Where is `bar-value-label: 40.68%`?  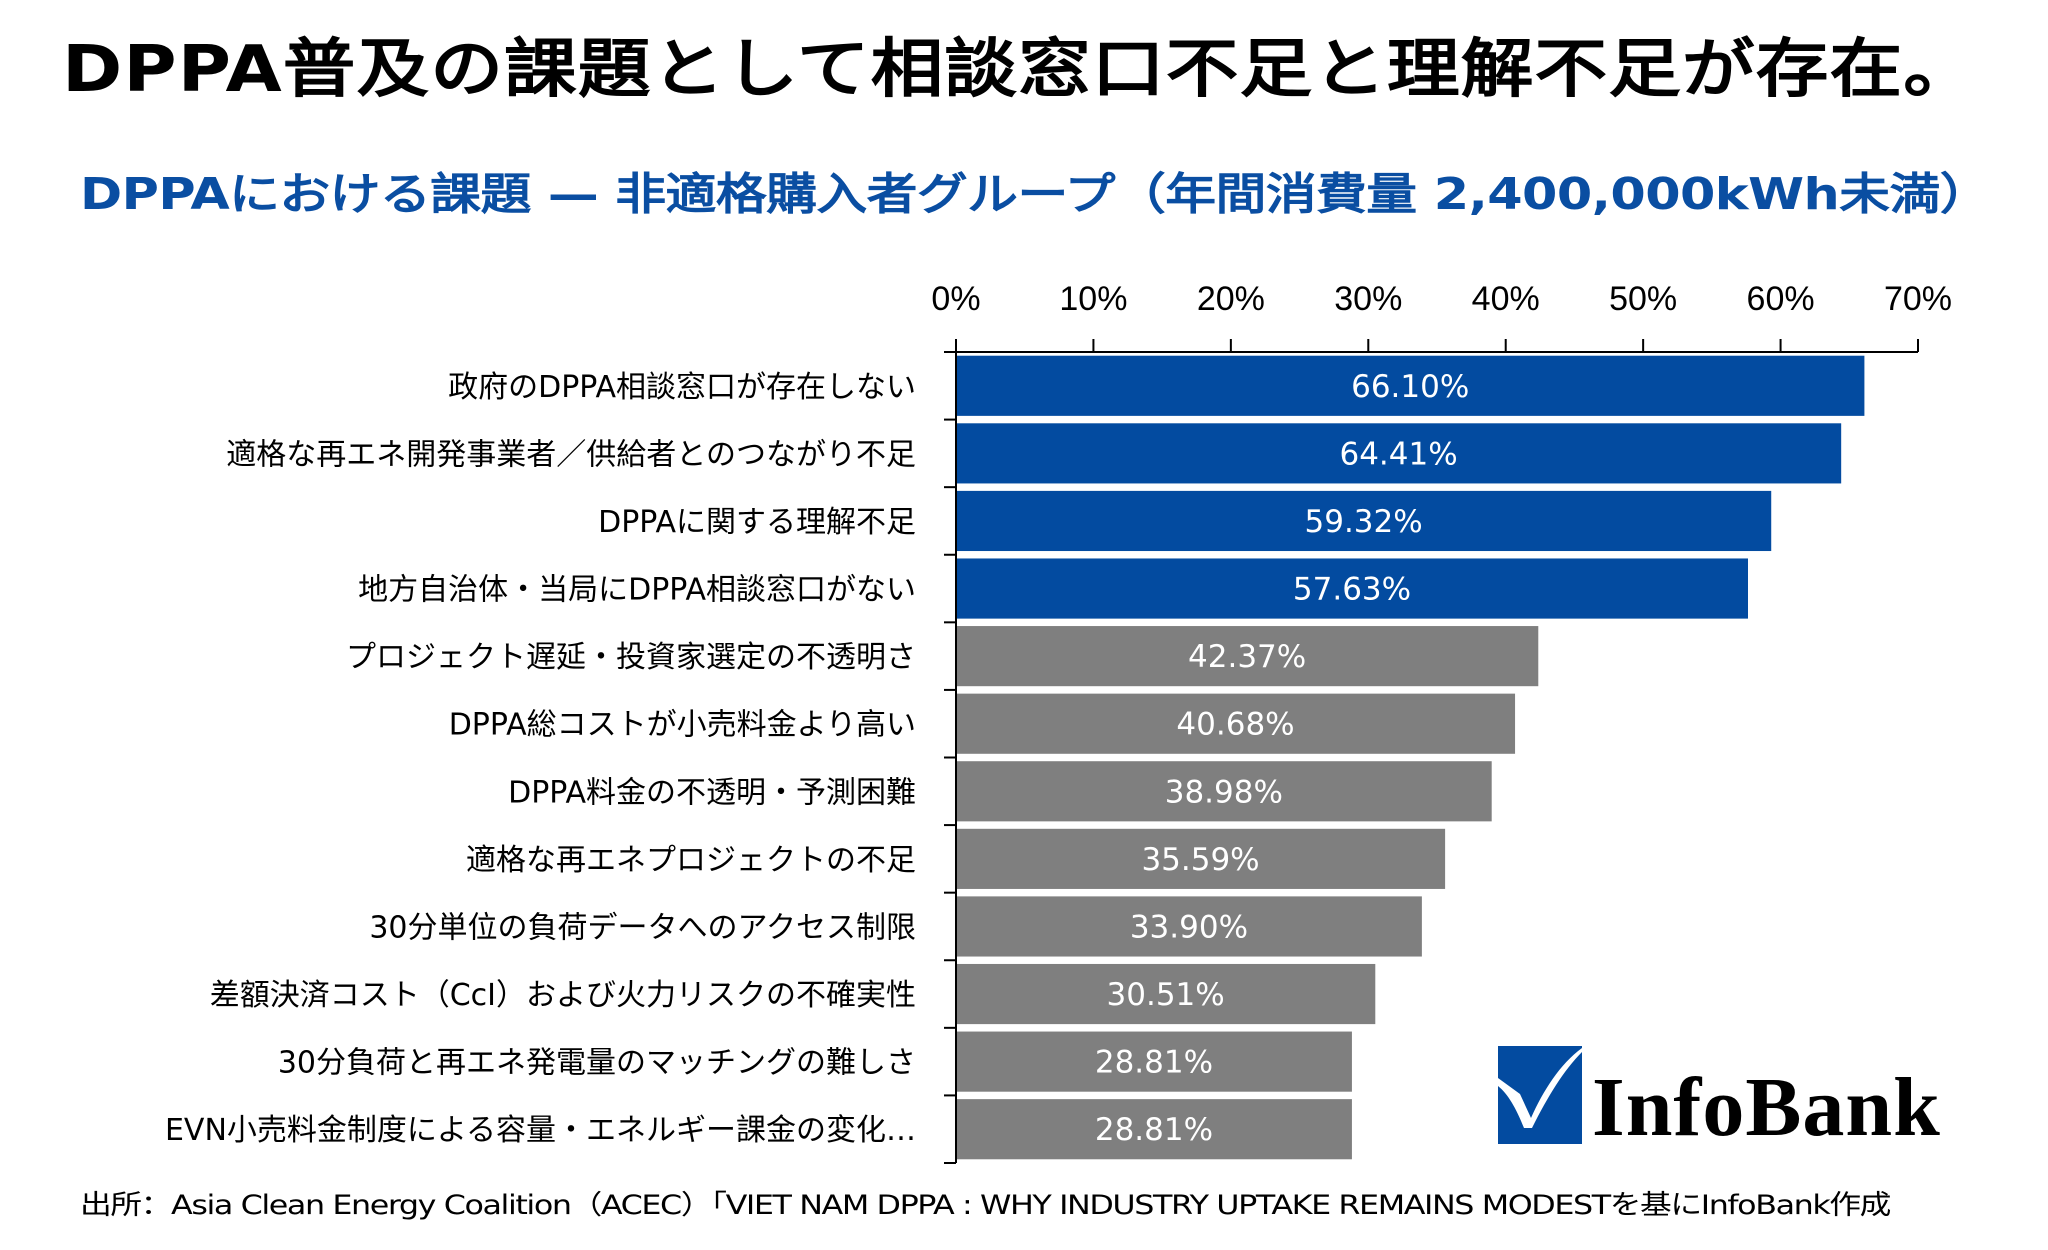 bar-value-label: 40.68% is located at coordinates (1235, 725).